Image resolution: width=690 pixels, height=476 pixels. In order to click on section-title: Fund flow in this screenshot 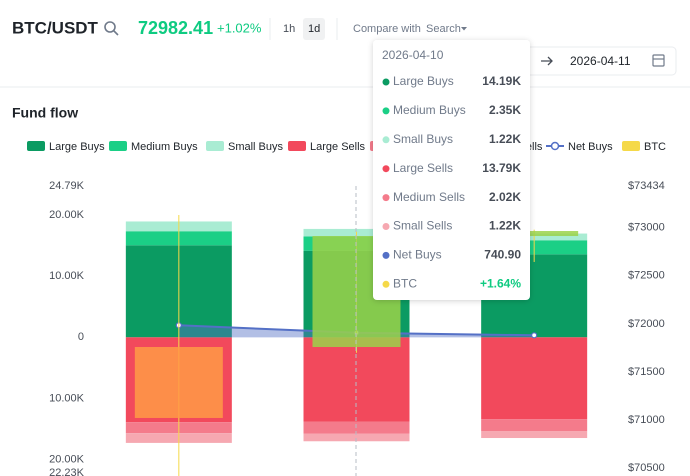, I will do `click(45, 113)`.